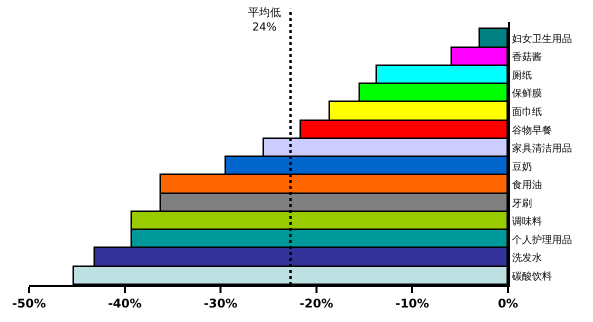 This screenshot has width=593, height=322. What do you see at coordinates (527, 258) in the screenshot?
I see `y-tick-label: 洗发水` at bounding box center [527, 258].